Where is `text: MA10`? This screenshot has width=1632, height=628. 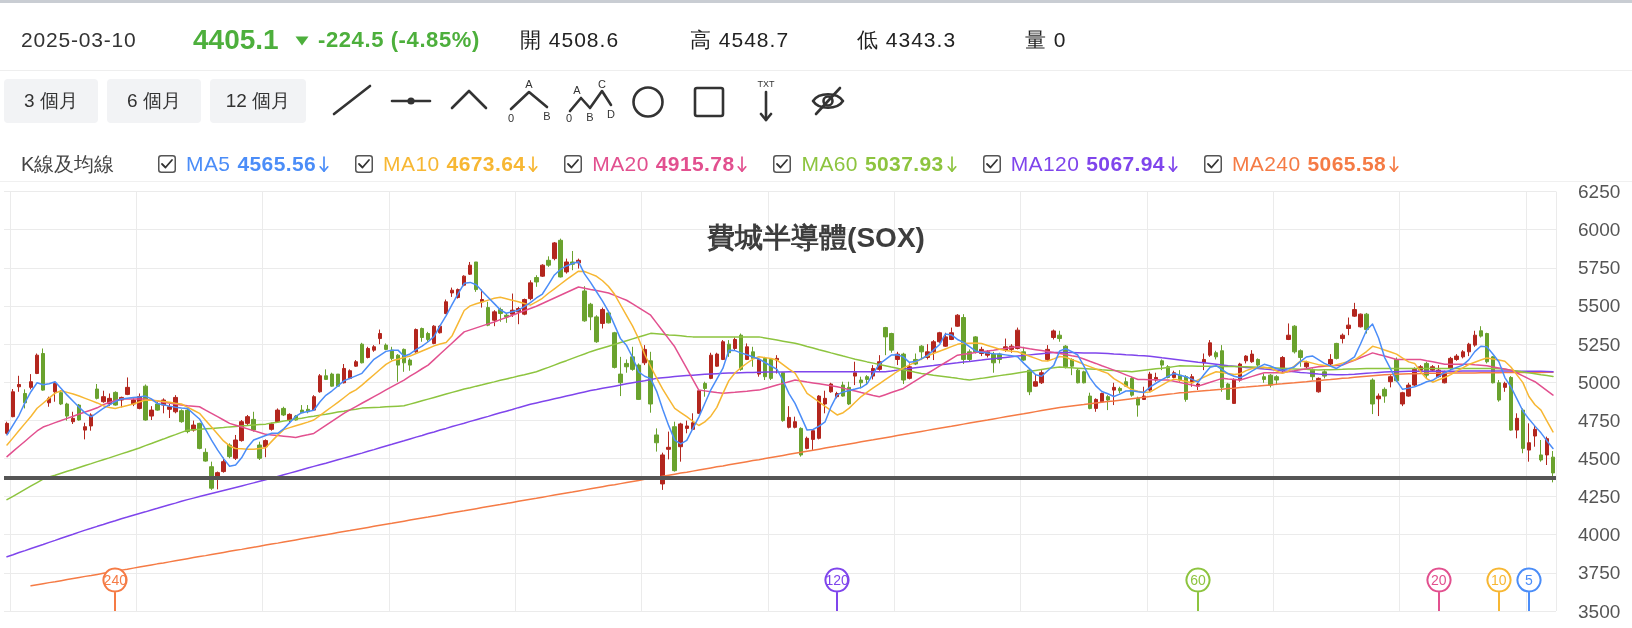
text: MA10 is located at coordinates (411, 164).